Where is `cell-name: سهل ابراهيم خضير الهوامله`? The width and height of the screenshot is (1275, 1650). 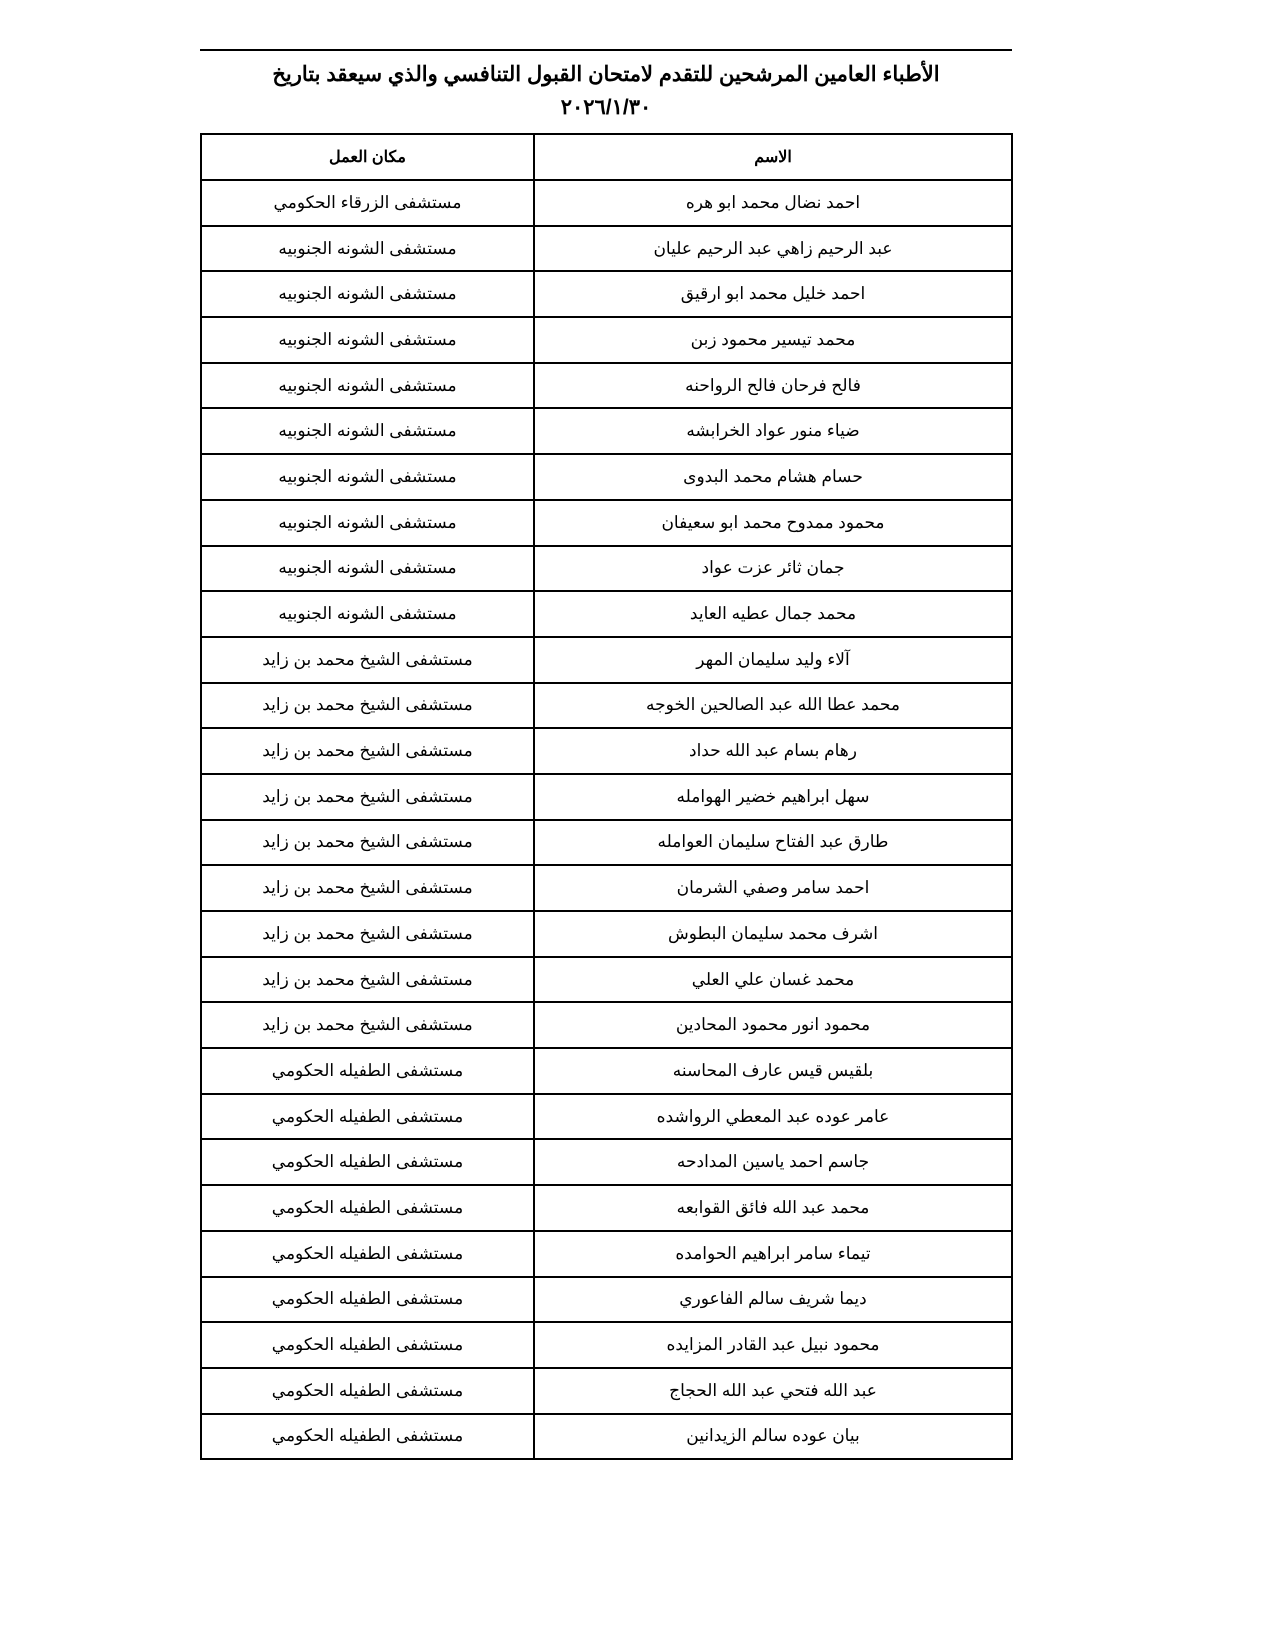
cell-name: سهل ابراهيم خضير الهوامله is located at coordinates (773, 796).